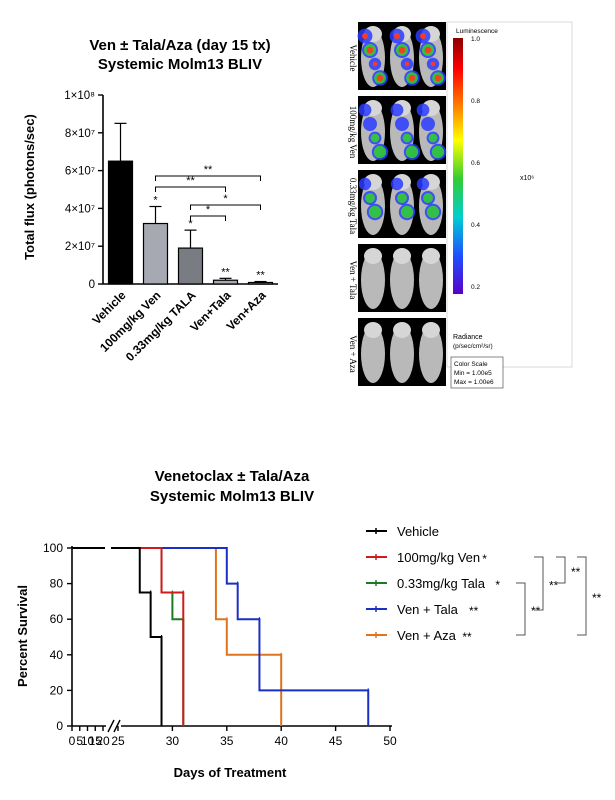  What do you see at coordinates (22, 636) in the screenshot?
I see `survival-ylabel: Percent Survival` at bounding box center [22, 636].